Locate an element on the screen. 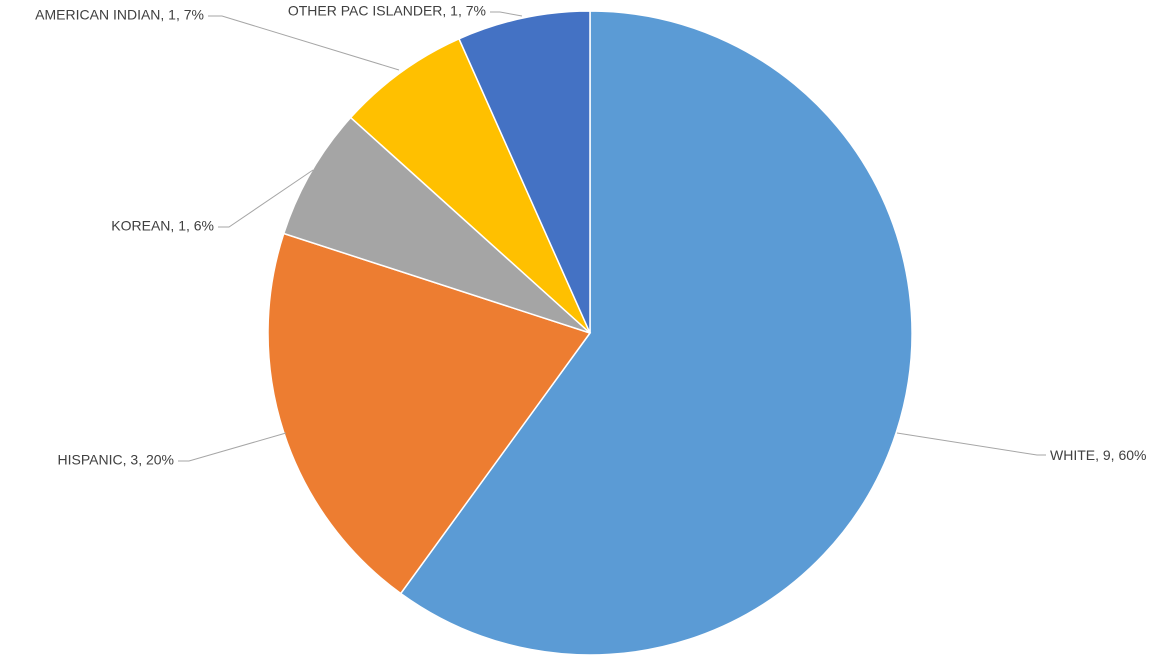 Image resolution: width=1169 pixels, height=658 pixels. data-label-american-indian: AMERICAN INDIAN, 1, 7% is located at coordinates (119, 15).